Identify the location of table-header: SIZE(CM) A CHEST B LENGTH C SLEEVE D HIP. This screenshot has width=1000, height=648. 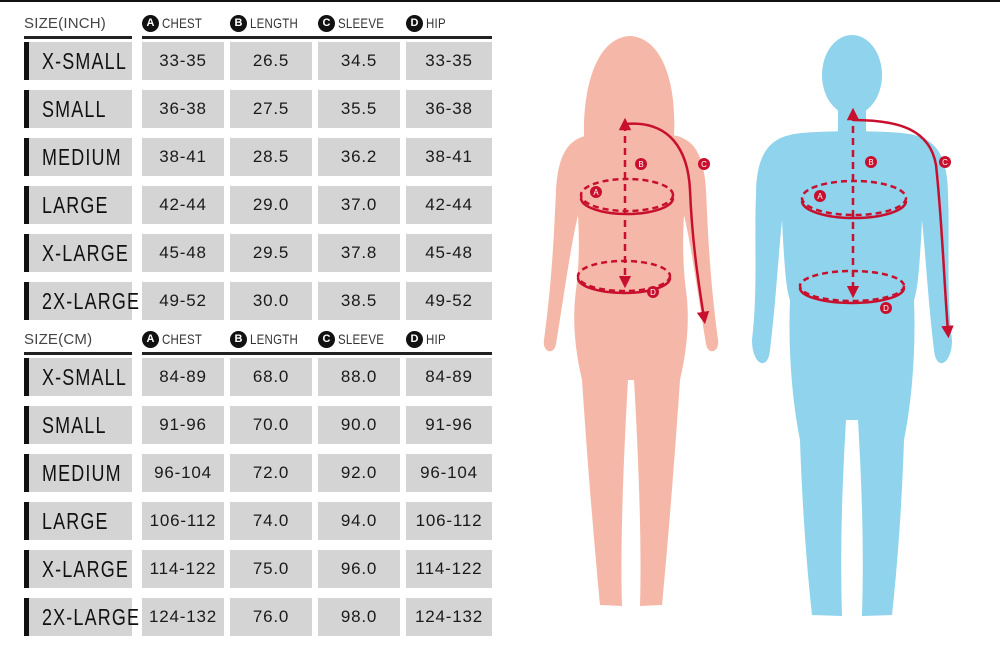
(258, 340).